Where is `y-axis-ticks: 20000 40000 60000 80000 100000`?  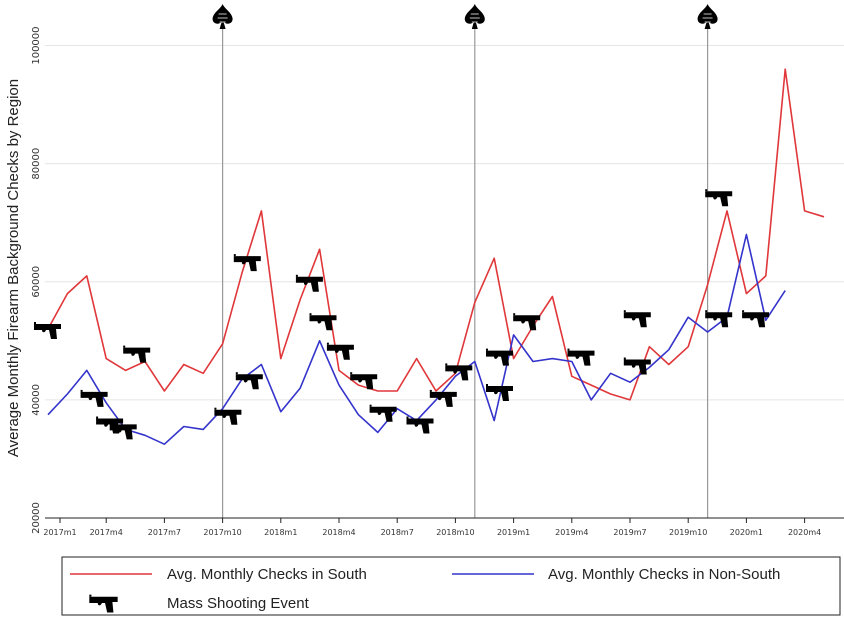 y-axis-ticks: 20000 40000 60000 80000 100000 is located at coordinates (36, 279).